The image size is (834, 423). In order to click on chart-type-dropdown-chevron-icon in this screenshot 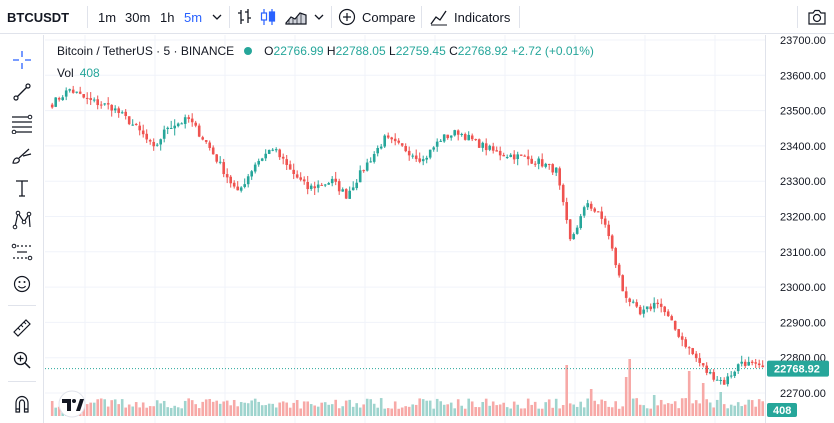, I will do `click(319, 17)`.